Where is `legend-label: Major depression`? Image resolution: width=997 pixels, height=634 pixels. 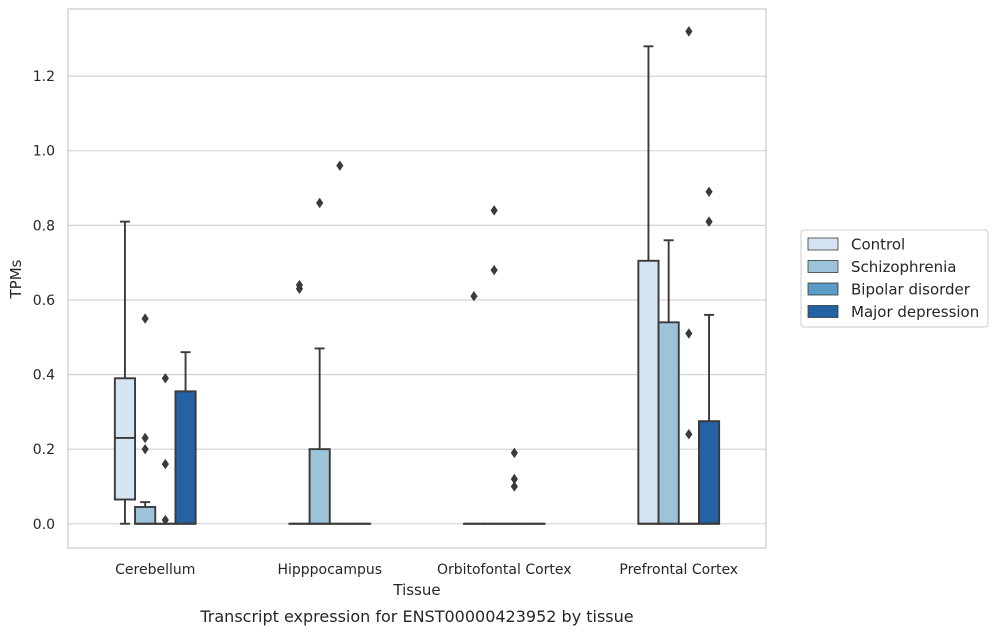 legend-label: Major depression is located at coordinates (915, 312).